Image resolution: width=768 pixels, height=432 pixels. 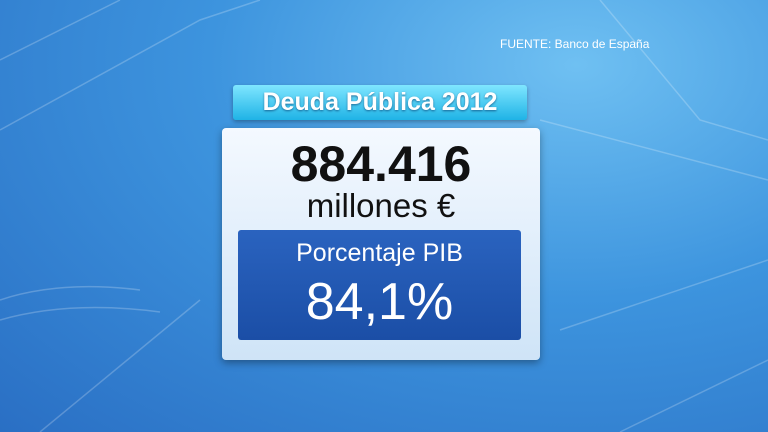 What do you see at coordinates (379, 302) in the screenshot?
I see `gdp-value: 84,1%` at bounding box center [379, 302].